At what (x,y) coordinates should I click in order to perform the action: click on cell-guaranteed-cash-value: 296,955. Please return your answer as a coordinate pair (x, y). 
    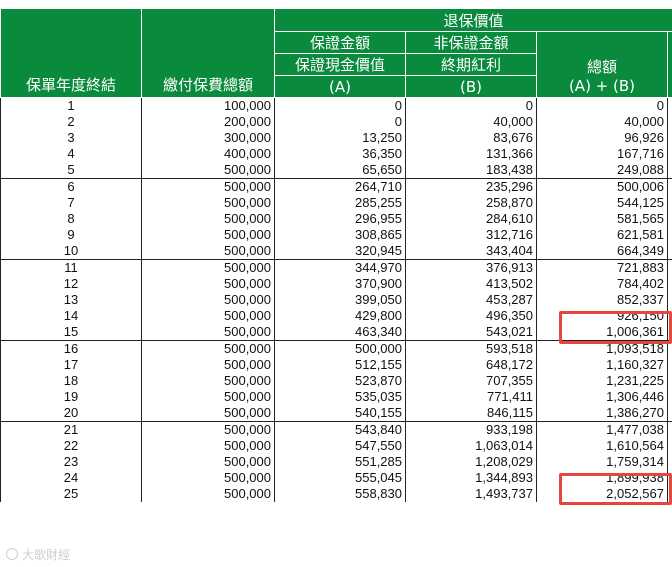
    Looking at the image, I should click on (340, 219).